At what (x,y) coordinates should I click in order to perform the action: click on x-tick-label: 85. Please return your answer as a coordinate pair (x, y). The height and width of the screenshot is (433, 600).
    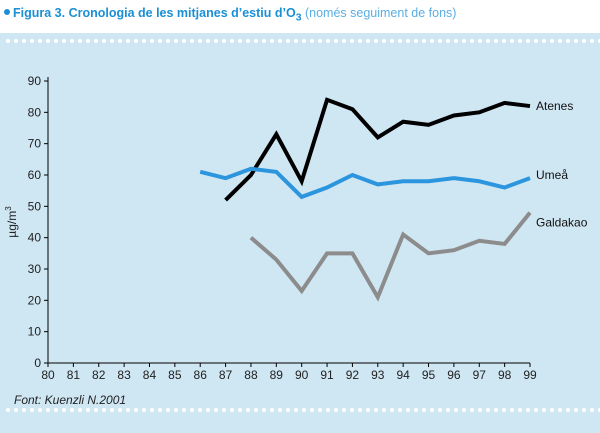
    Looking at the image, I should click on (175, 375).